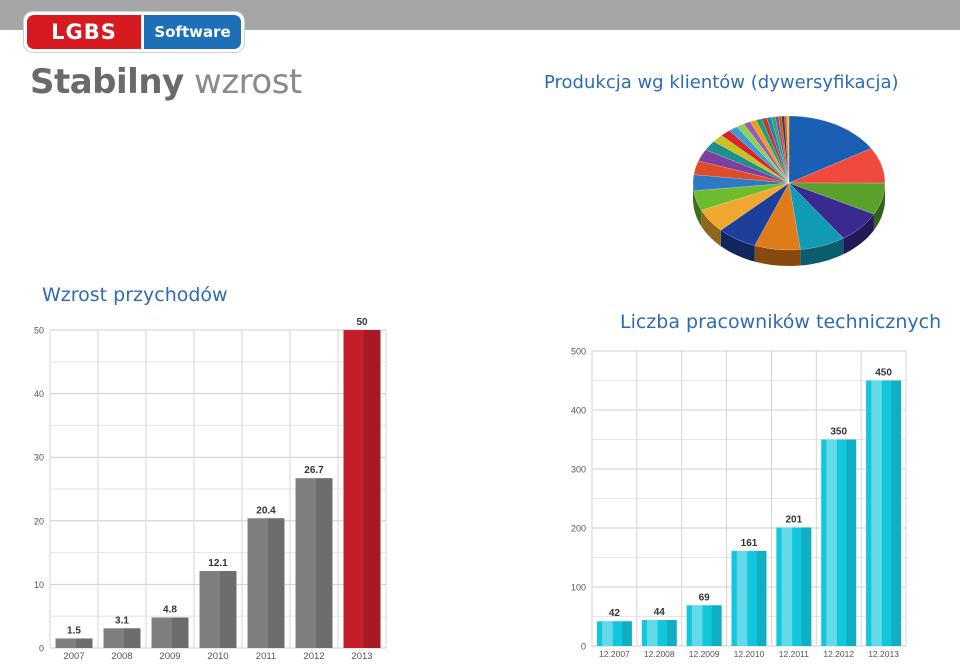 The width and height of the screenshot is (960, 669). I want to click on y-tick-label: 400, so click(578, 411).